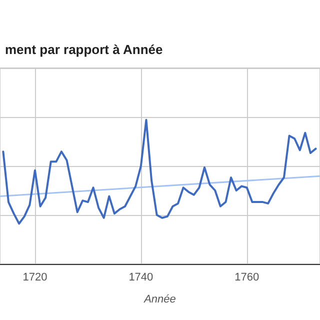 The image size is (320, 320). I want to click on chart-title: ment par rapport à Année, so click(84, 49).